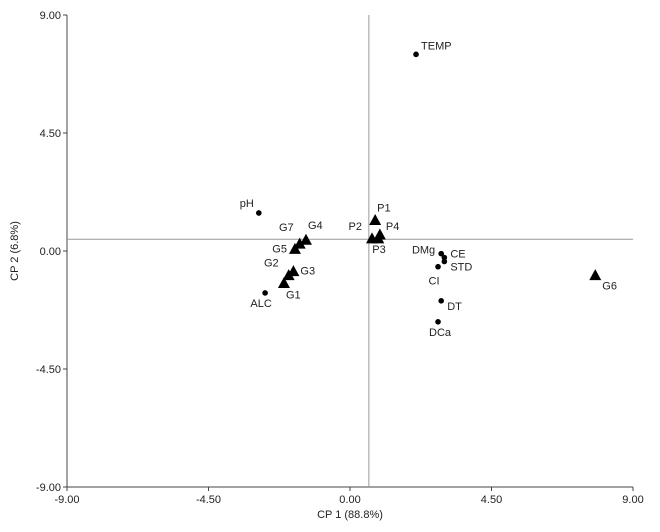  I want to click on variable-point-alc, so click(265, 293).